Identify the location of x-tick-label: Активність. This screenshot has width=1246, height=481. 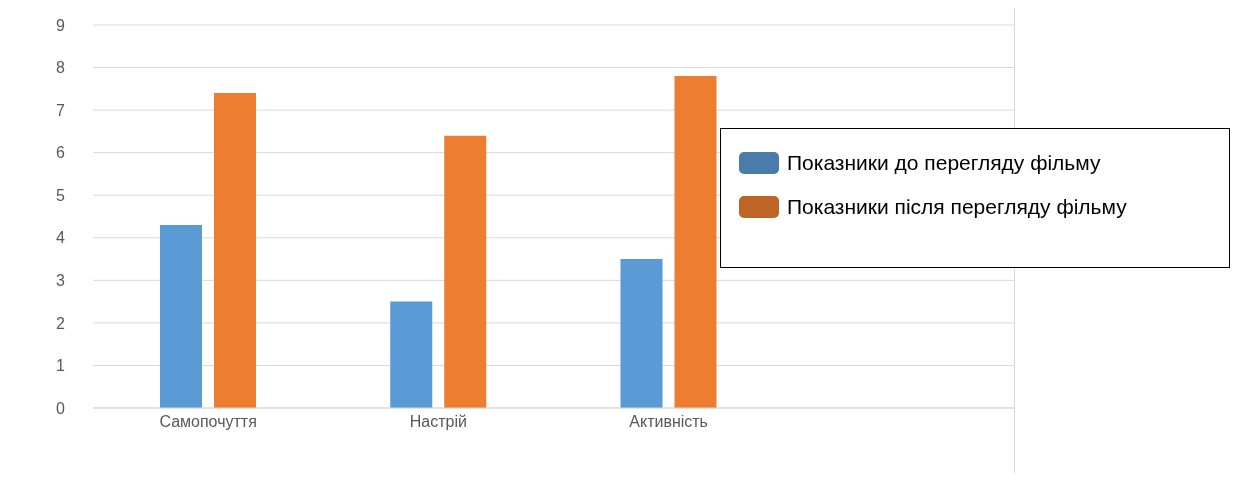
(668, 422).